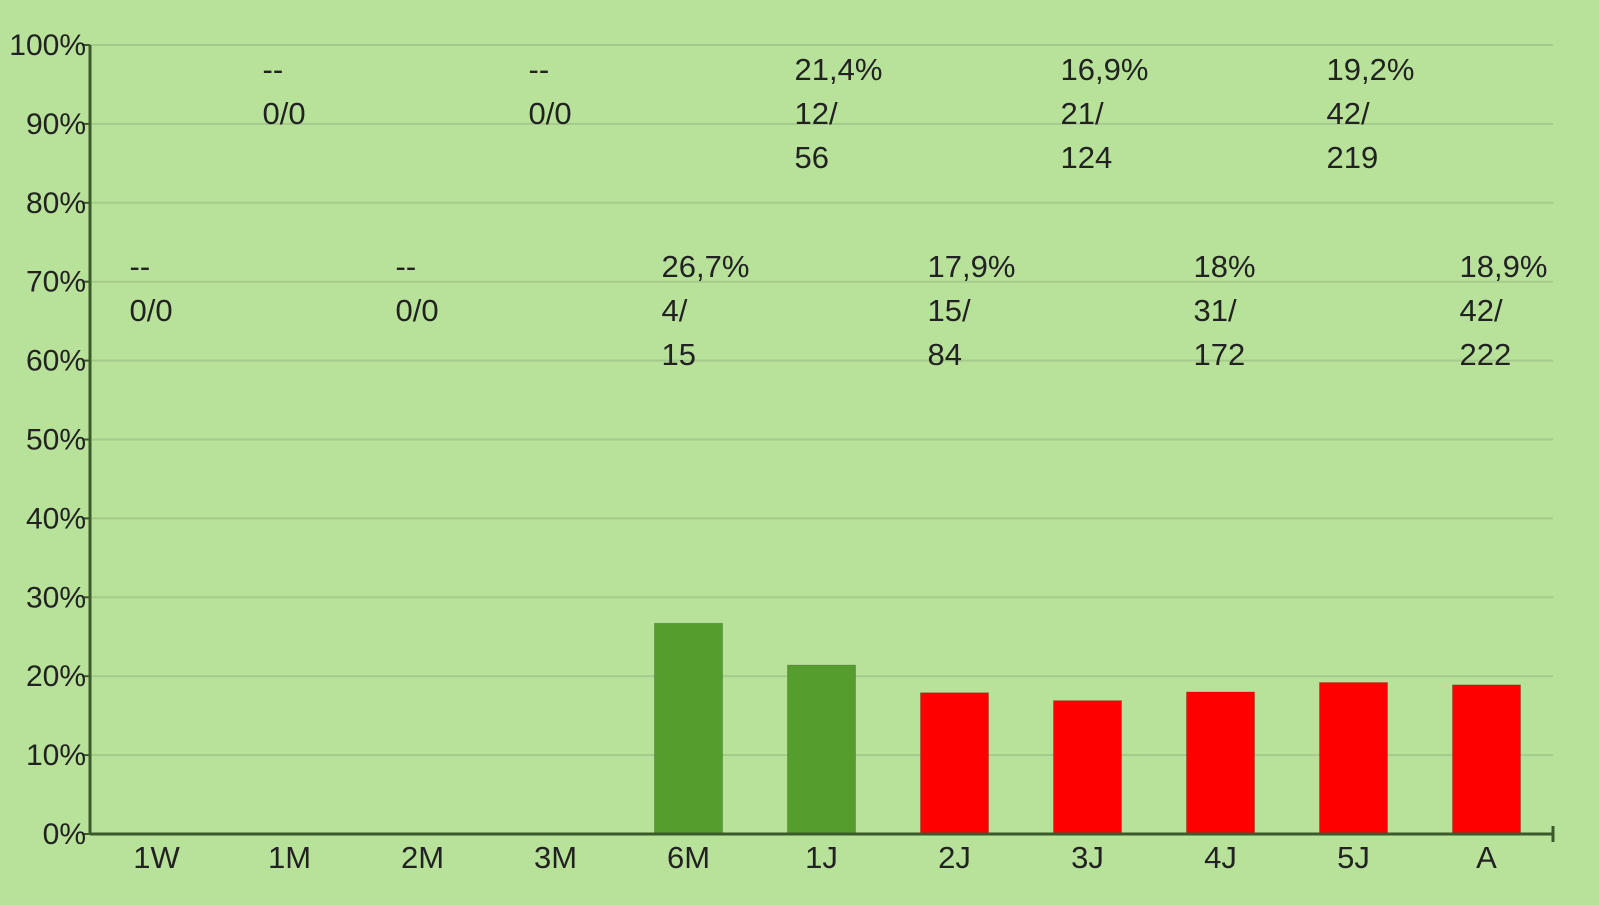  Describe the element at coordinates (812, 157) in the screenshot. I see `ratio-label: 56` at that location.